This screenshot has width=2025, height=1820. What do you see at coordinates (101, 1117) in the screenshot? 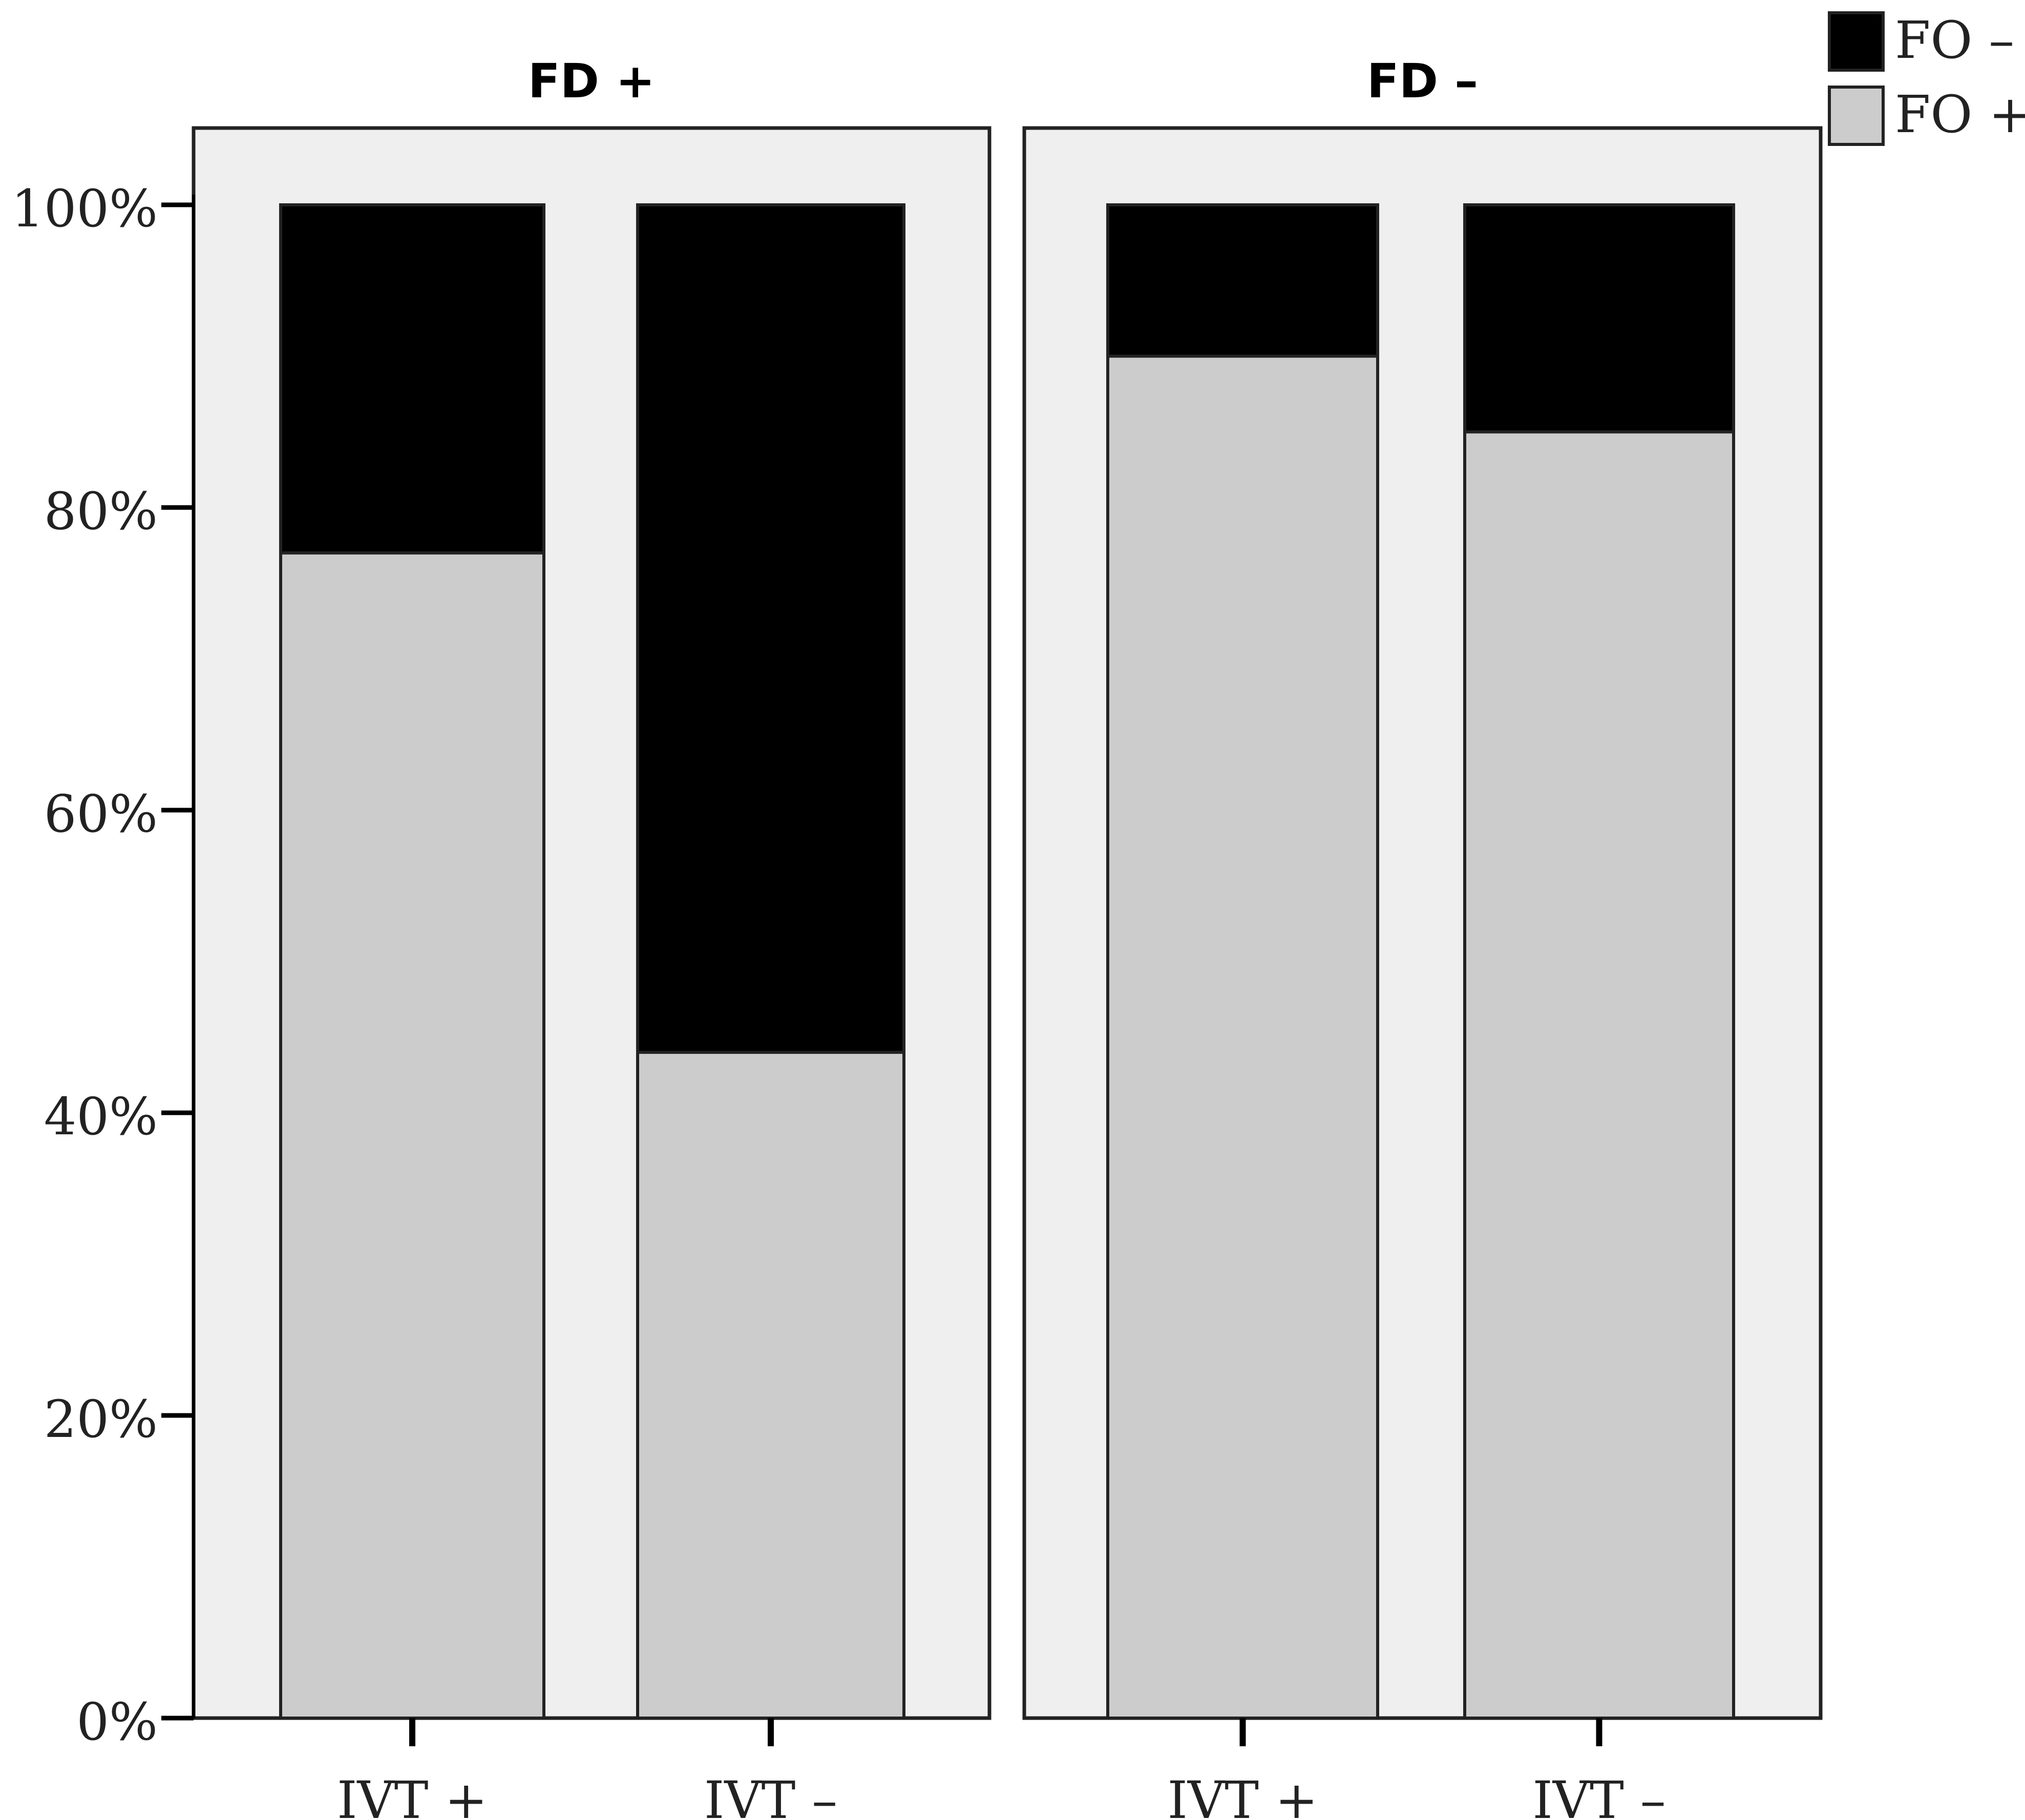
I see `y-tick-label: 40%` at bounding box center [101, 1117].